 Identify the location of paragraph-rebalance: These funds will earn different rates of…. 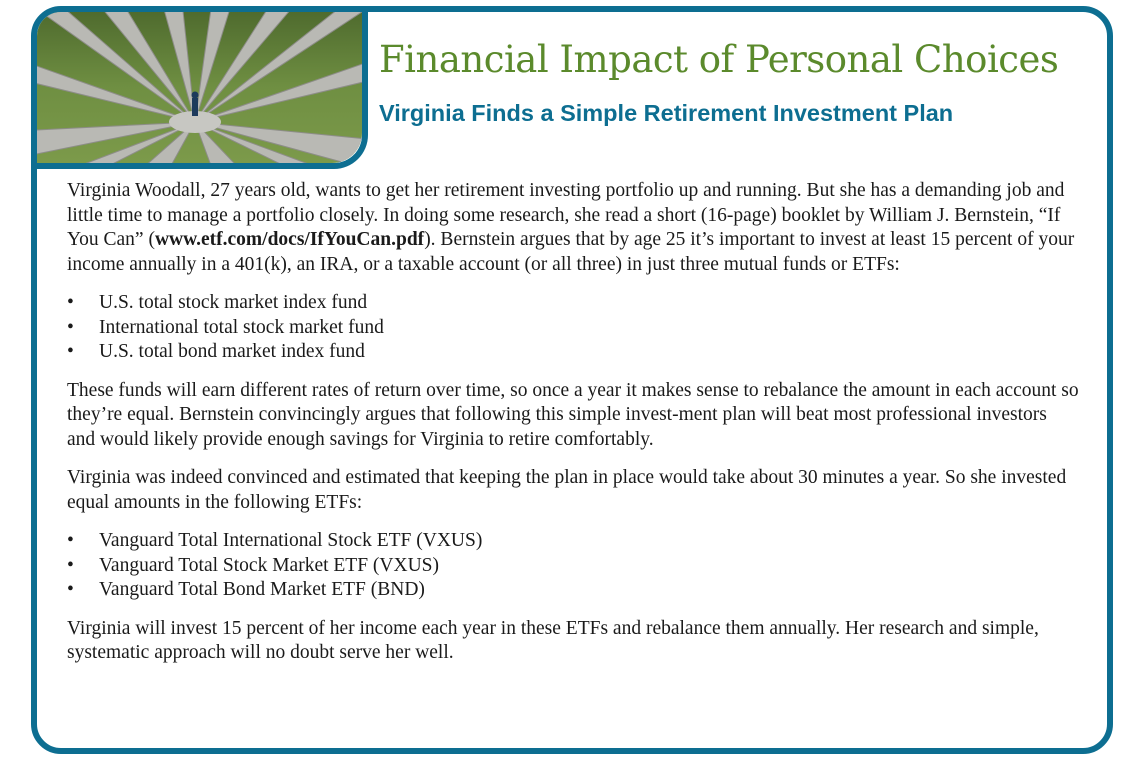
(573, 416).